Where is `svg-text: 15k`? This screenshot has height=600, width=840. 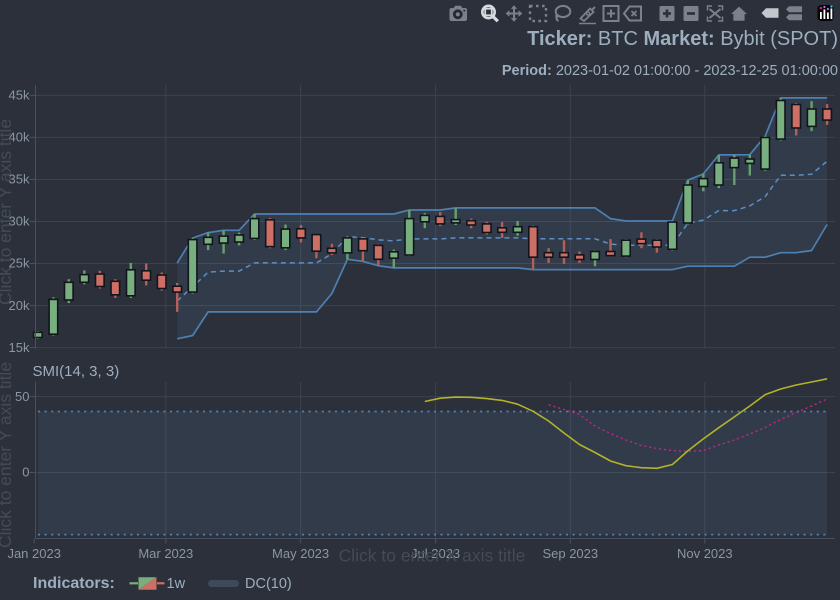
svg-text: 15k is located at coordinates (19, 347).